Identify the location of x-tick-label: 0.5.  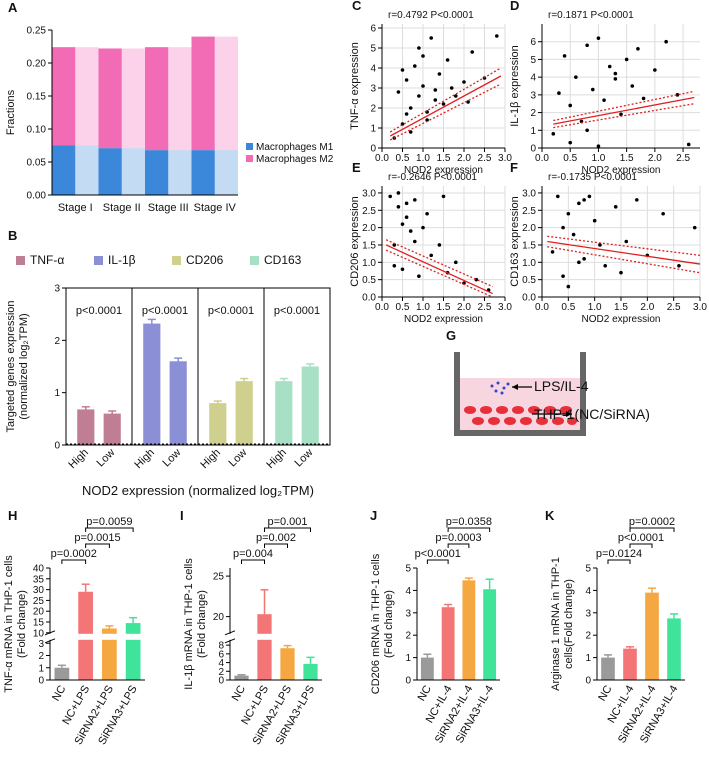
(403, 158).